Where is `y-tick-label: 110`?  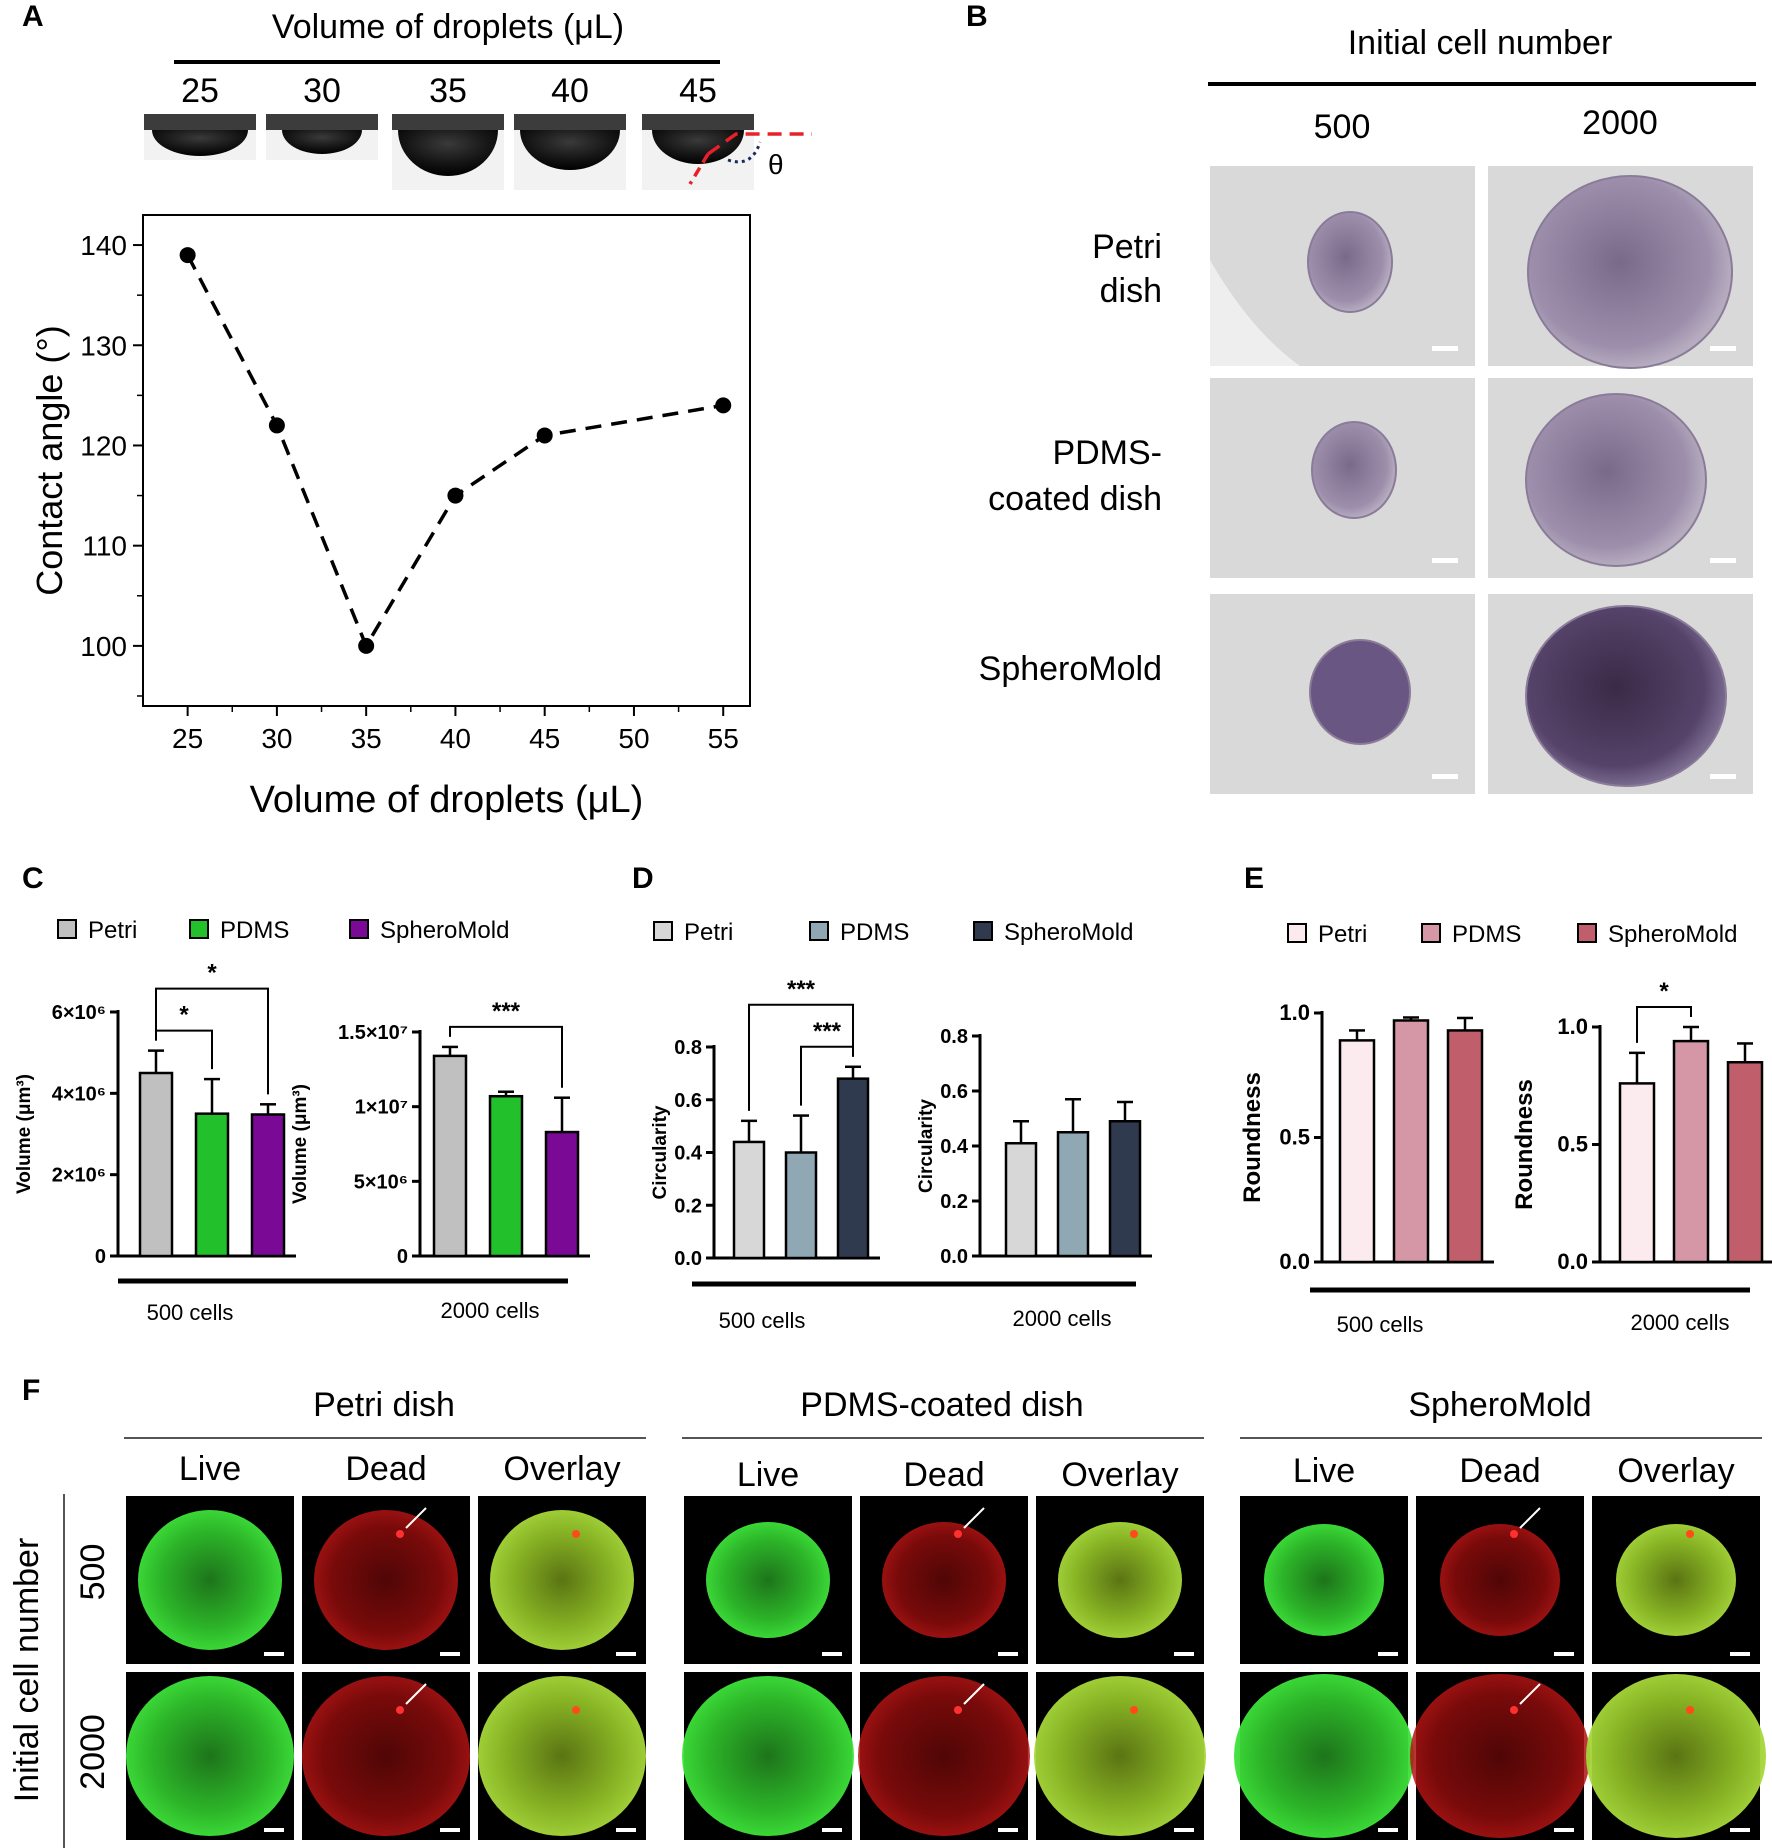 y-tick-label: 110 is located at coordinates (104, 546).